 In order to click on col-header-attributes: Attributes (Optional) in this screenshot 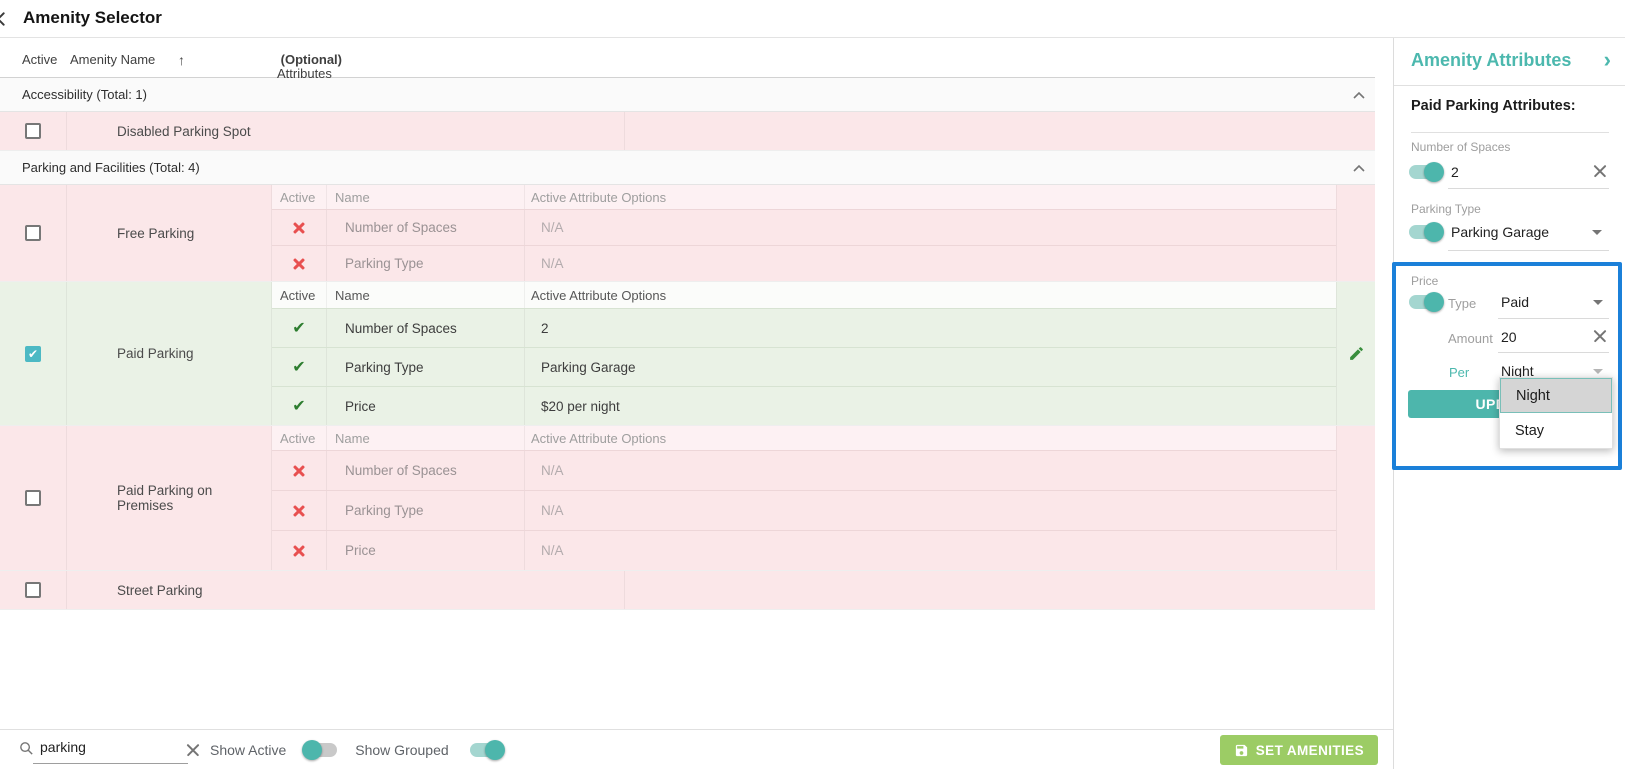, I will do `click(310, 66)`.